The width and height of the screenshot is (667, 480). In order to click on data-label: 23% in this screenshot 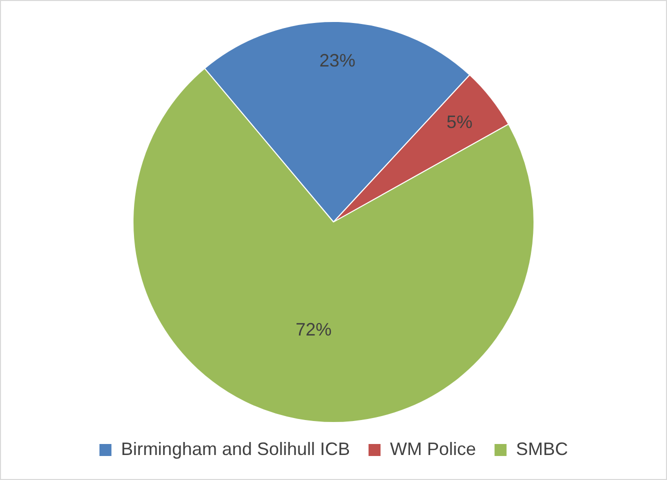, I will do `click(337, 60)`.